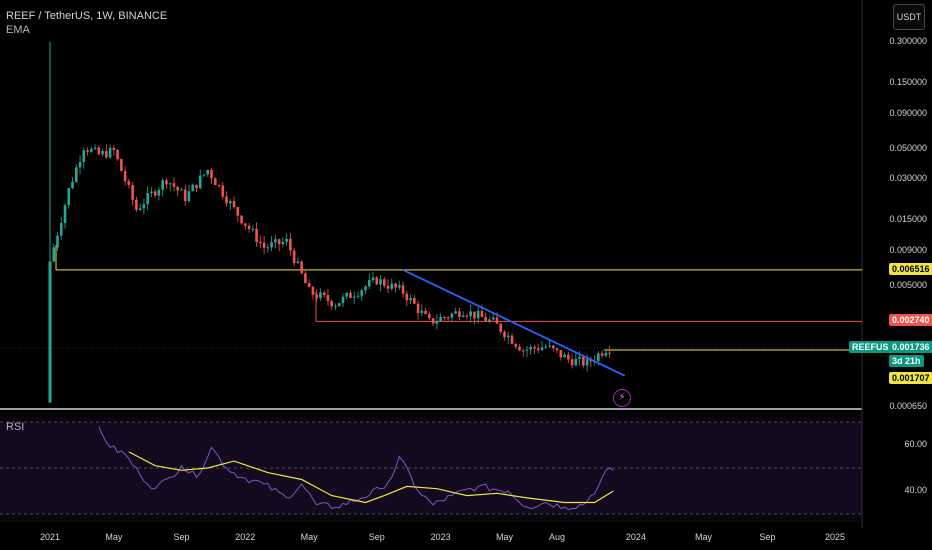 This screenshot has width=932, height=550. Describe the element at coordinates (15, 427) in the screenshot. I see `rsi-indicator-label: RSI` at that location.